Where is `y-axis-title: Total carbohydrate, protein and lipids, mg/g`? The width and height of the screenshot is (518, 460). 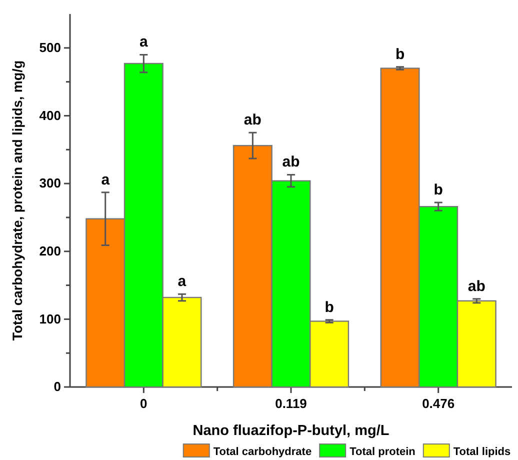
y-axis-title: Total carbohydrate, protein and lipids, mg/g is located at coordinates (17, 200).